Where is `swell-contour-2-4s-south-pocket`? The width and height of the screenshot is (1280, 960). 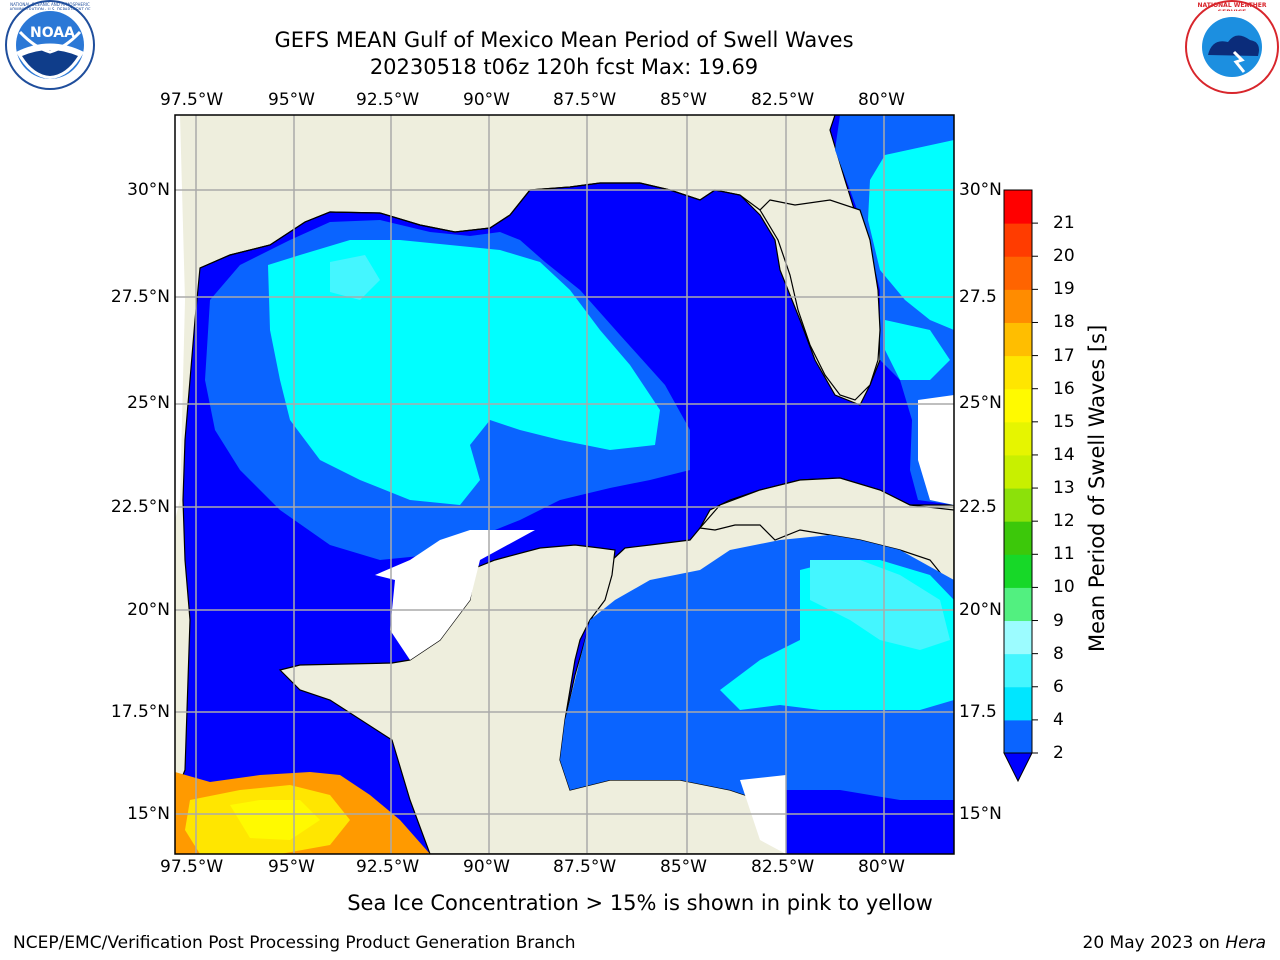
swell-contour-2-4s-south-pocket is located at coordinates (870, 822).